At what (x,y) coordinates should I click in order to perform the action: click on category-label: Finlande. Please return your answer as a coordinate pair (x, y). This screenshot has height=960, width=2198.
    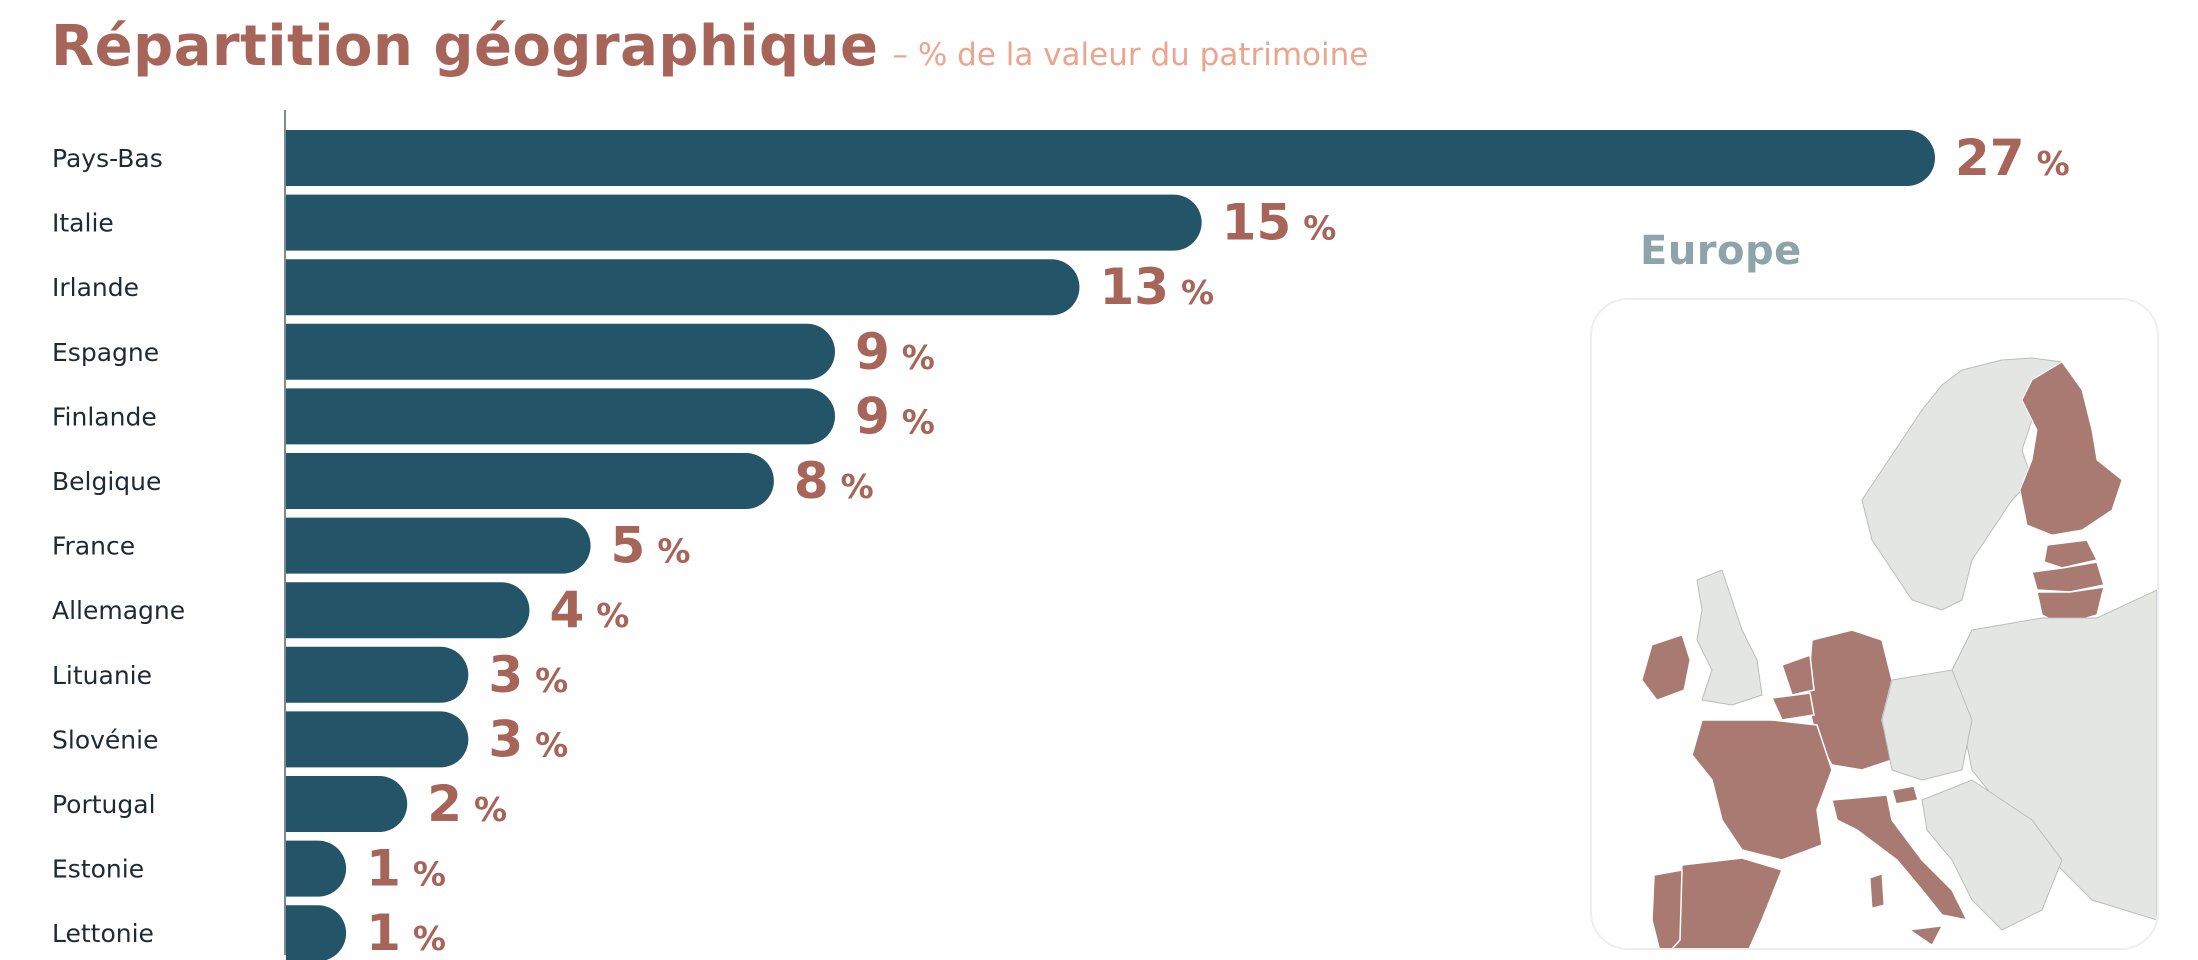
    Looking at the image, I should click on (104, 416).